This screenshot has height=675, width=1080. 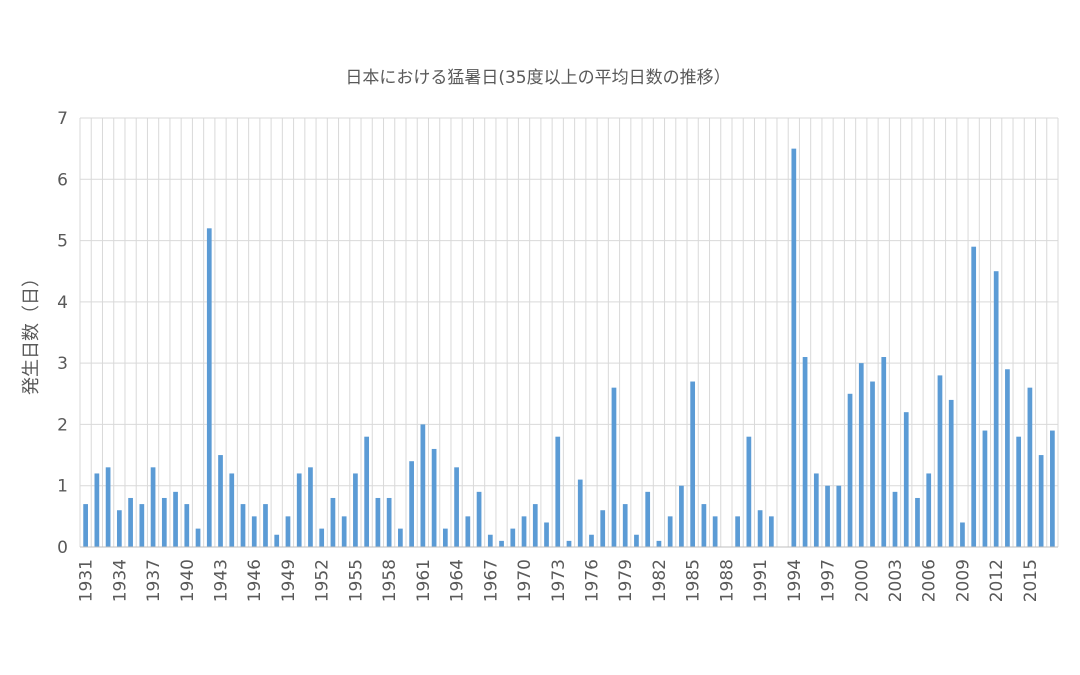 What do you see at coordinates (378, 522) in the screenshot?
I see `bar-1957: 1957: 0.8` at bounding box center [378, 522].